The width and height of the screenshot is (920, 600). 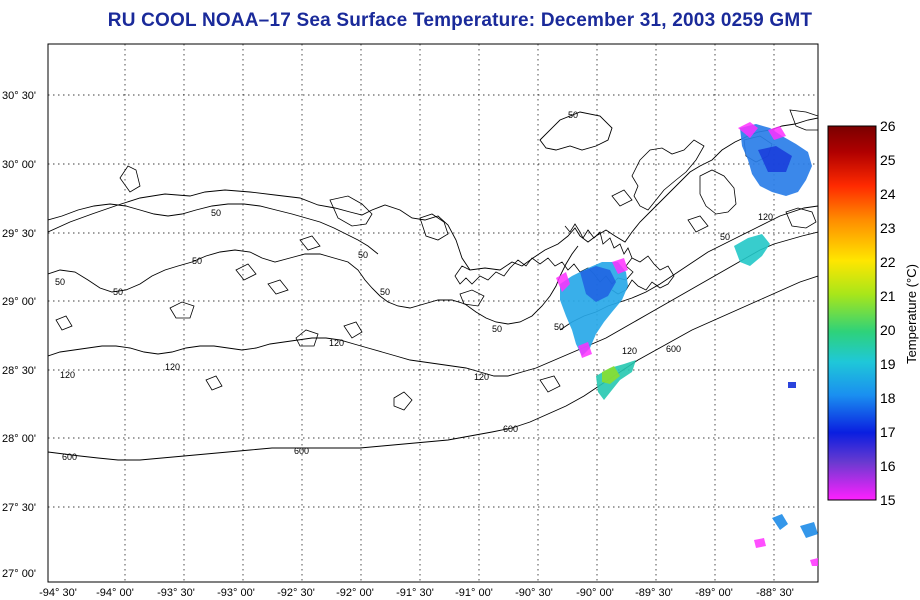 What do you see at coordinates (888, 364) in the screenshot?
I see `colorbar-tick: 19` at bounding box center [888, 364].